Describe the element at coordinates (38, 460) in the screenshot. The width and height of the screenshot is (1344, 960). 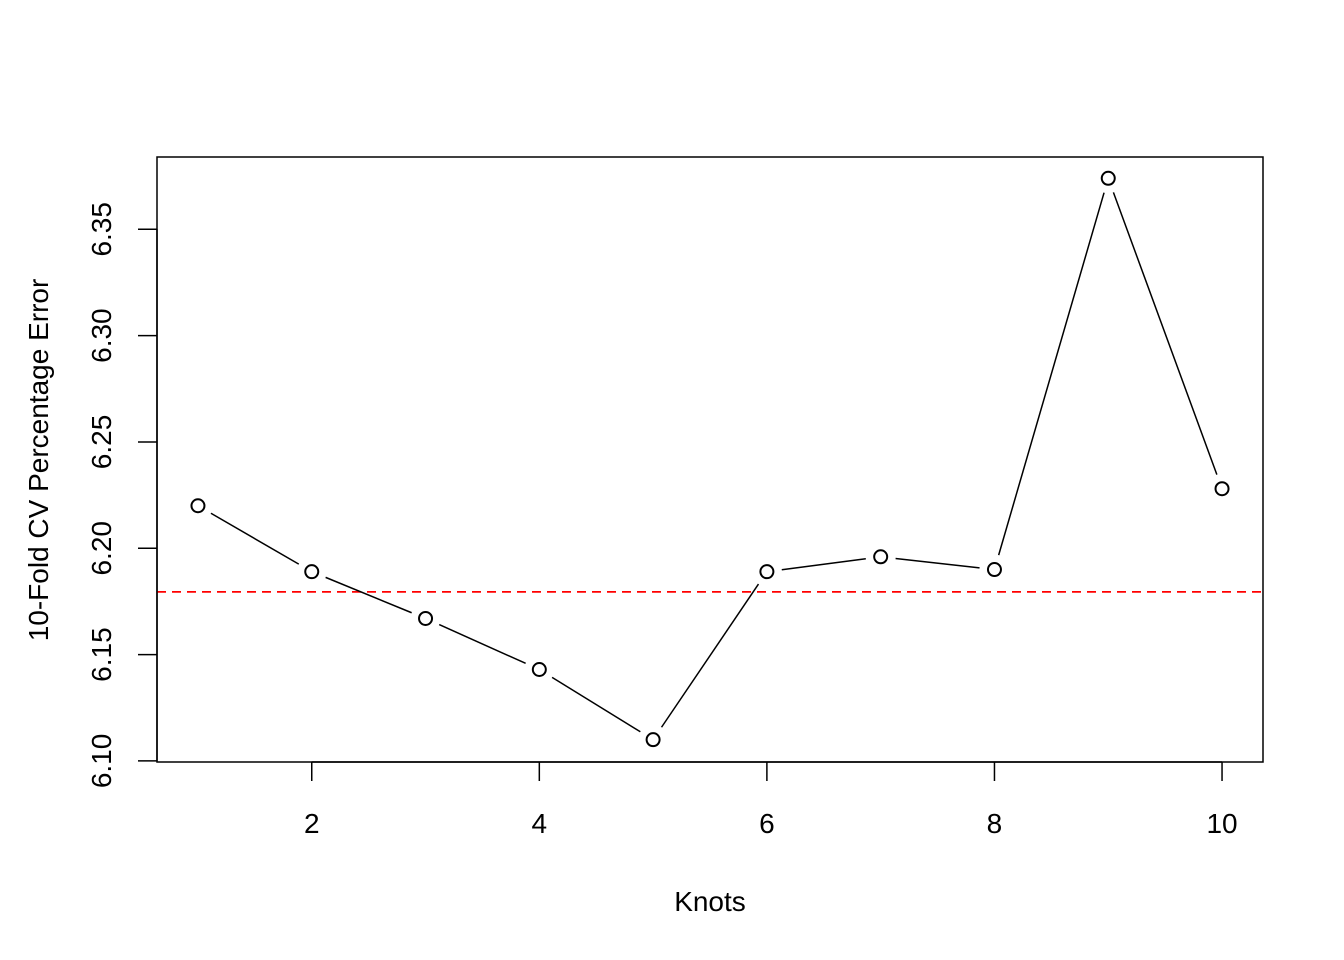
I see `y-axis-title: 10-Fold CV Percentage Error` at that location.